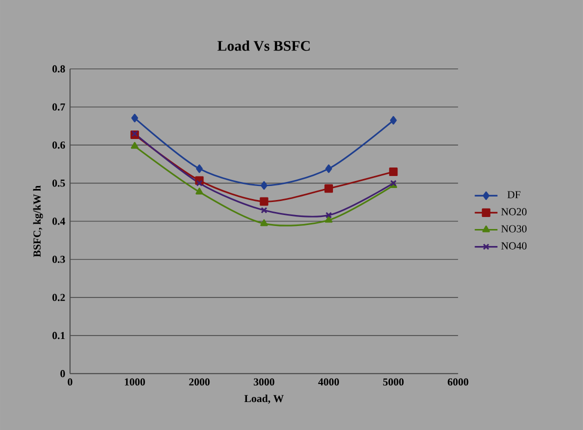  I want to click on y-tick-label: 0.7, so click(59, 106).